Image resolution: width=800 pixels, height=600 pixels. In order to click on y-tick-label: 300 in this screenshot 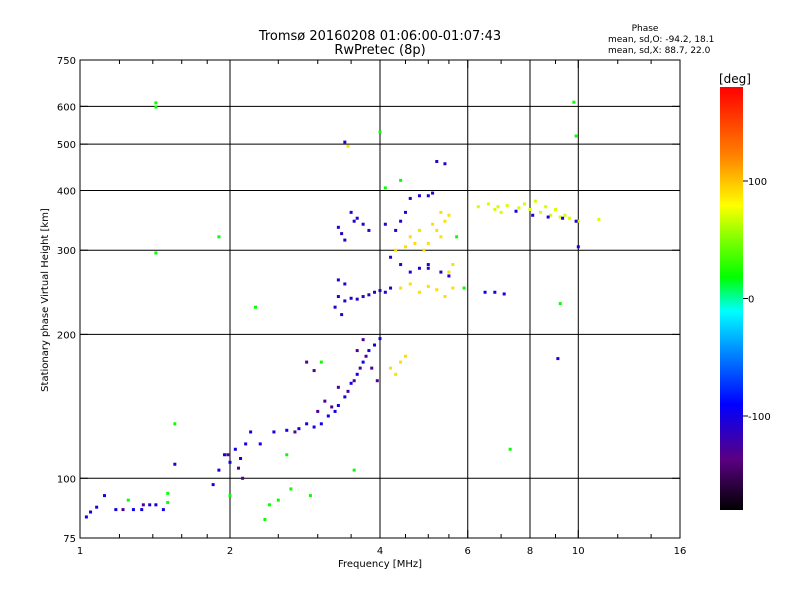, I will do `click(66, 251)`.